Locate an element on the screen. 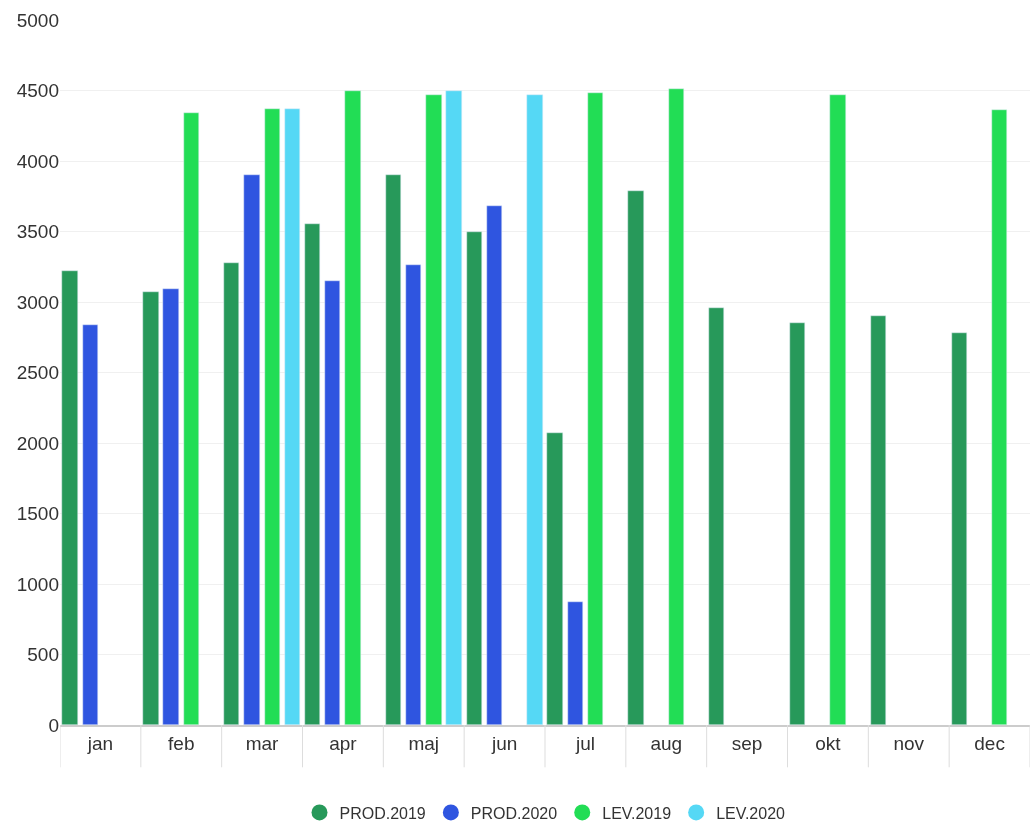 Image resolution: width=1035 pixels, height=835 pixels. y-tick-label: 4500 is located at coordinates (37, 91).